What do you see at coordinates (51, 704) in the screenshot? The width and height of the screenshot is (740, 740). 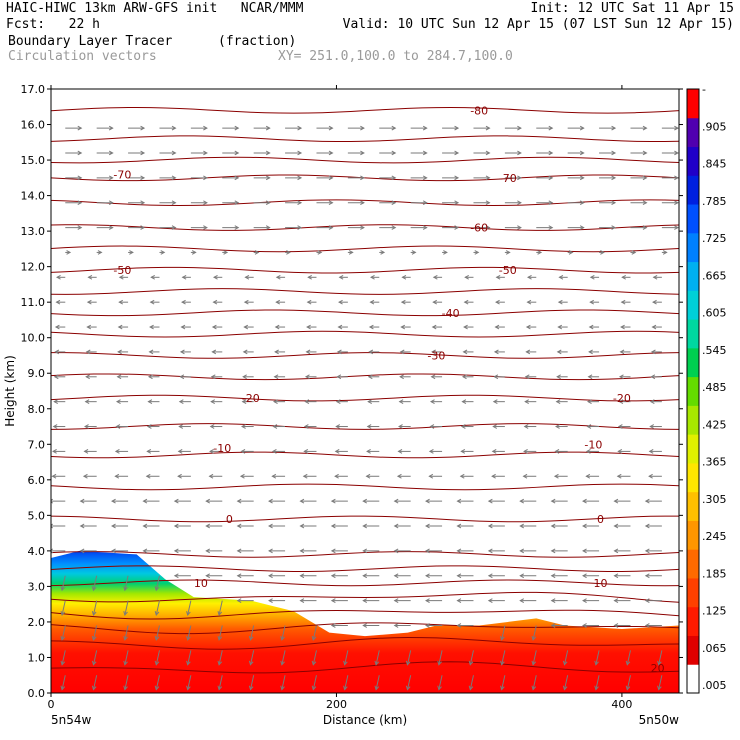 I see `x-tick-label: 0` at bounding box center [51, 704].